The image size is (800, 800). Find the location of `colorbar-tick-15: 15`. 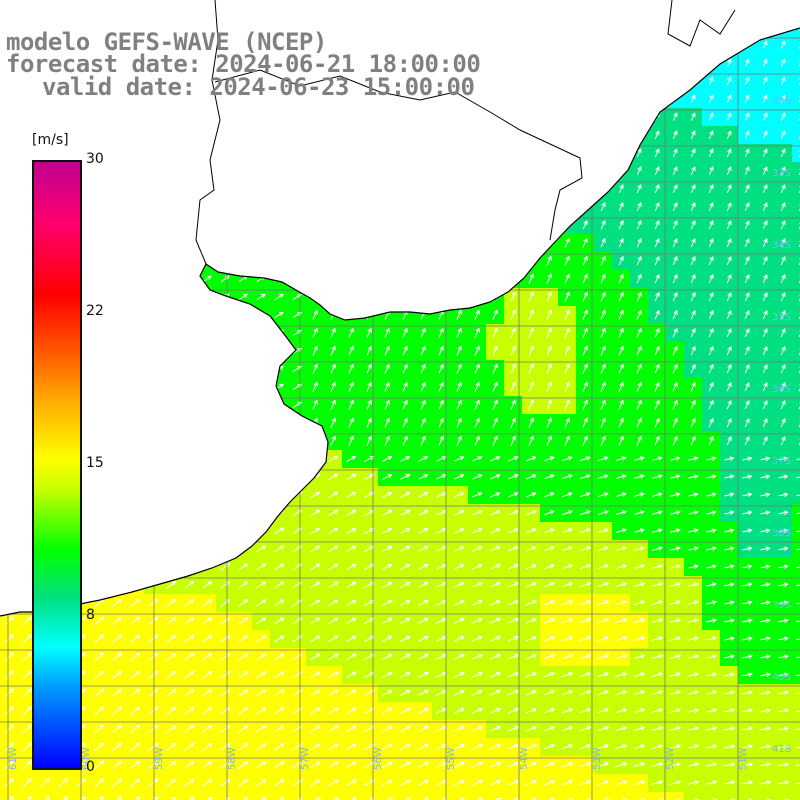

colorbar-tick-15: 15 is located at coordinates (95, 463).